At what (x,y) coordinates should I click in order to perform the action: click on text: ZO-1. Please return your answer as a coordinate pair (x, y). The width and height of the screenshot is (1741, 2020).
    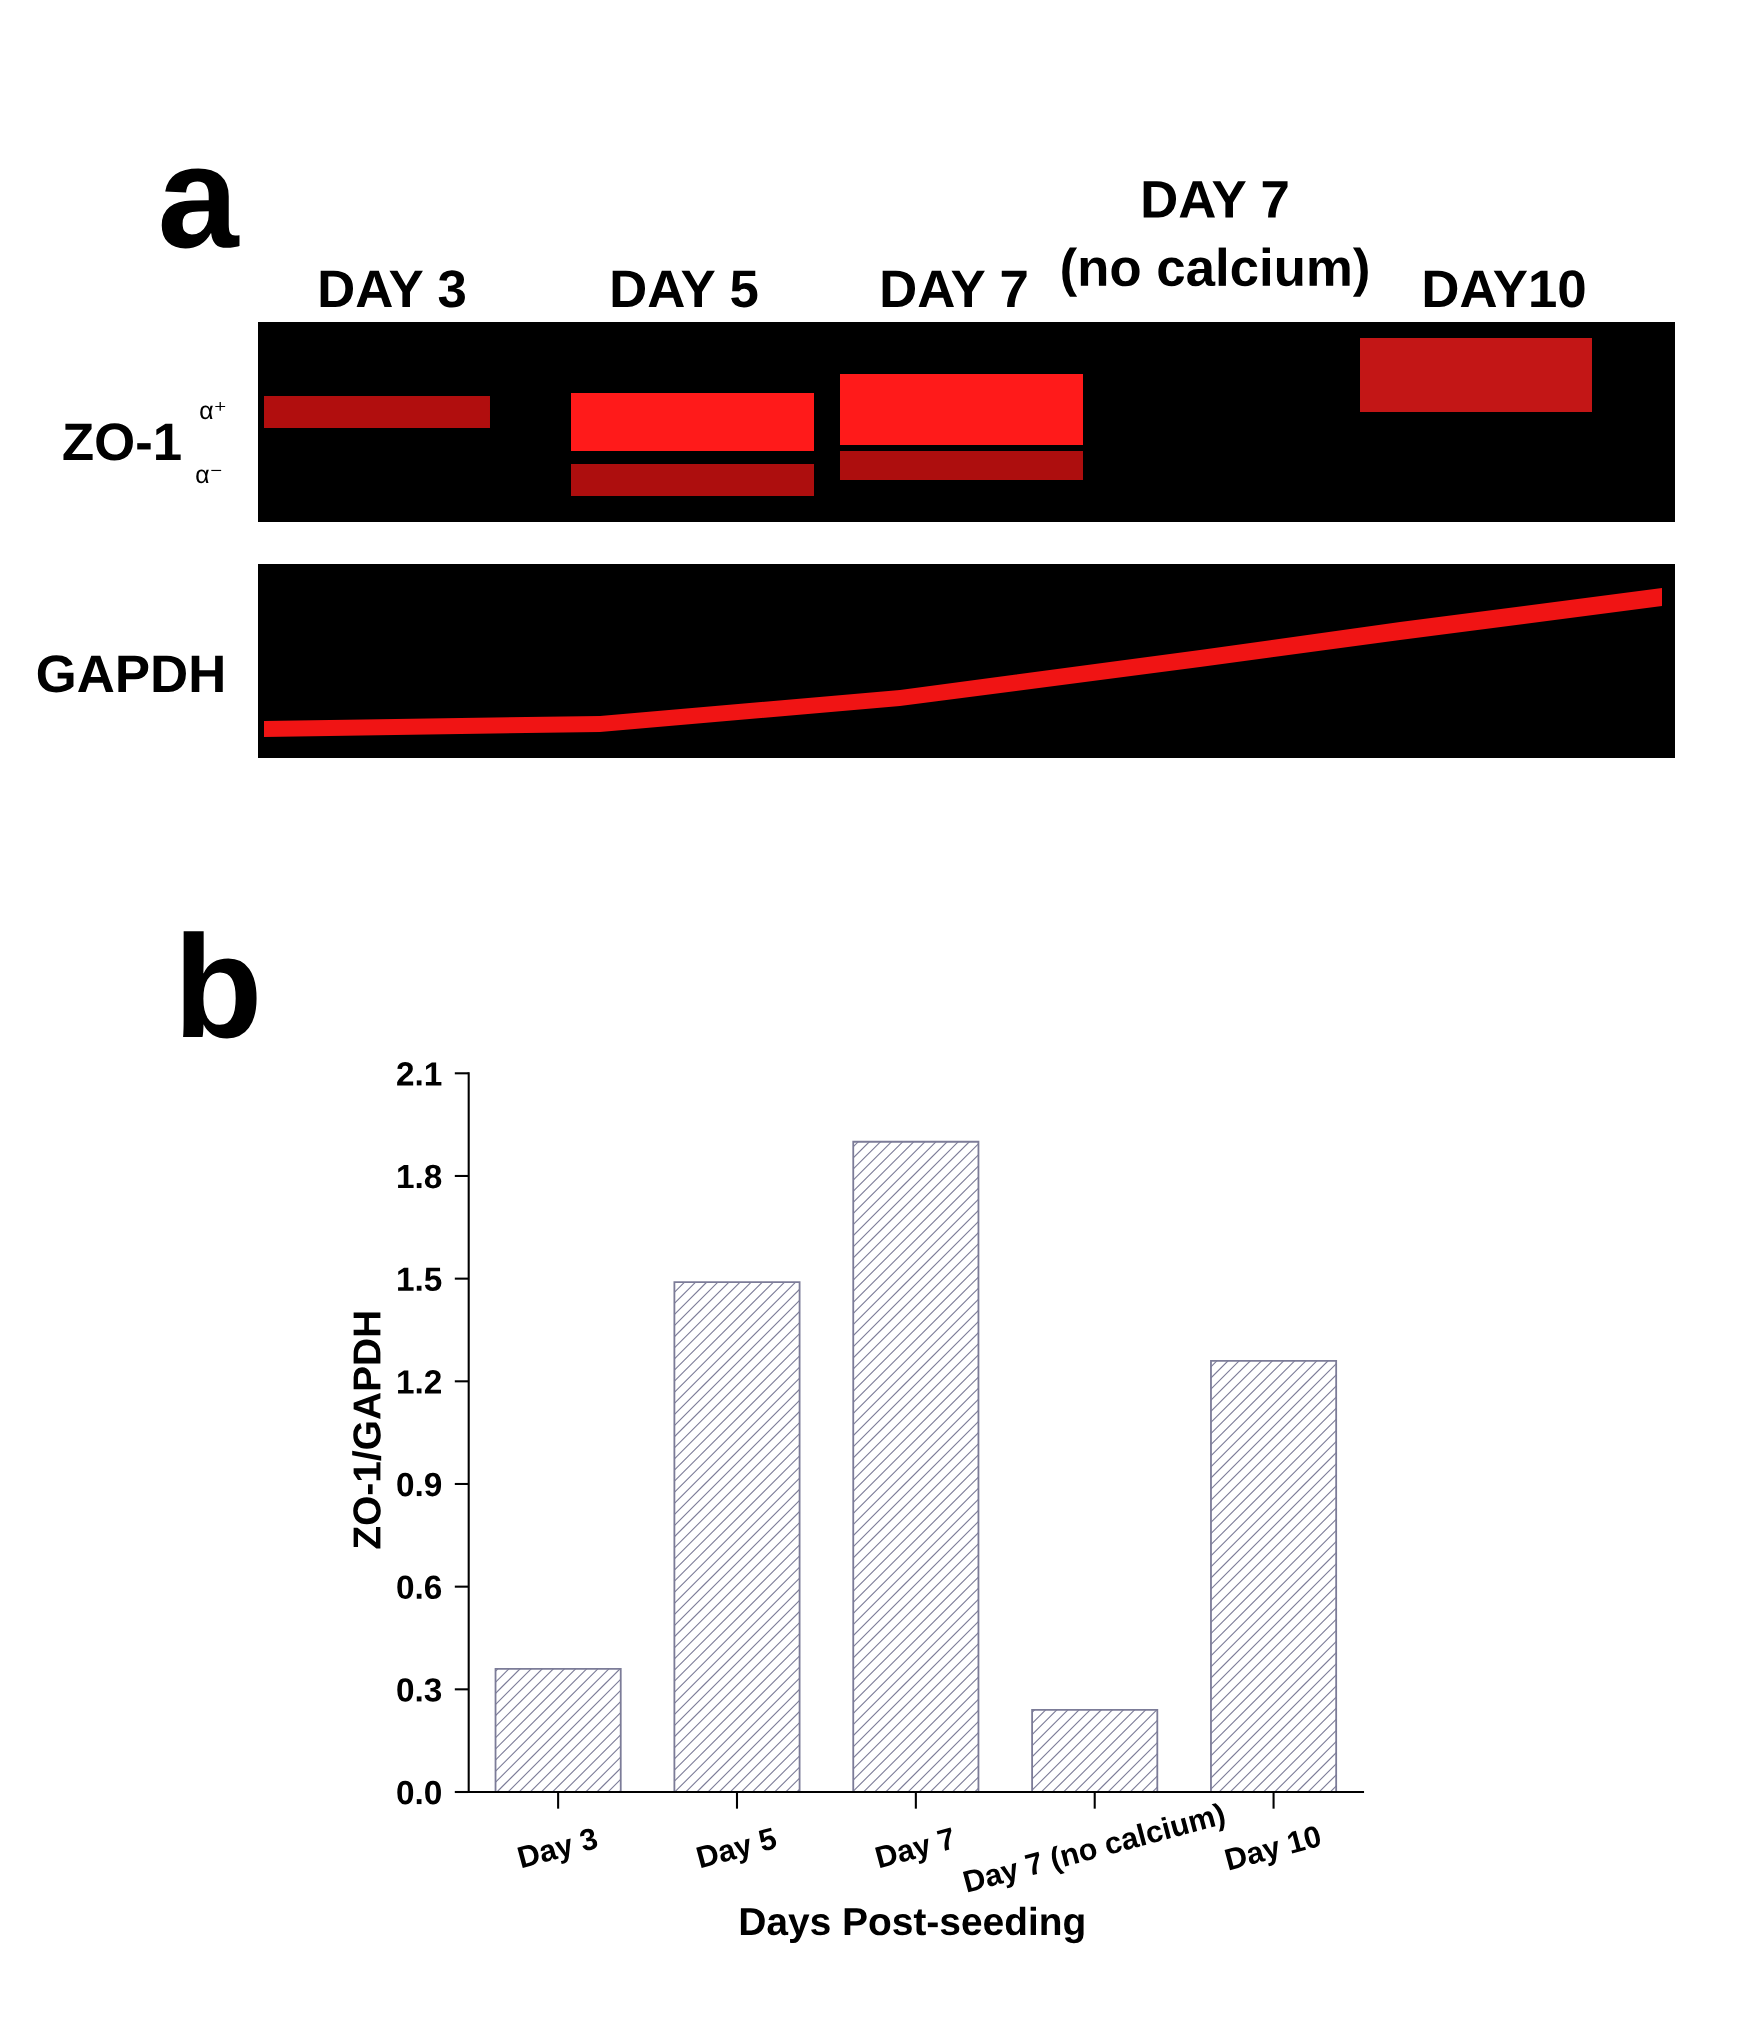
    Looking at the image, I should click on (122, 442).